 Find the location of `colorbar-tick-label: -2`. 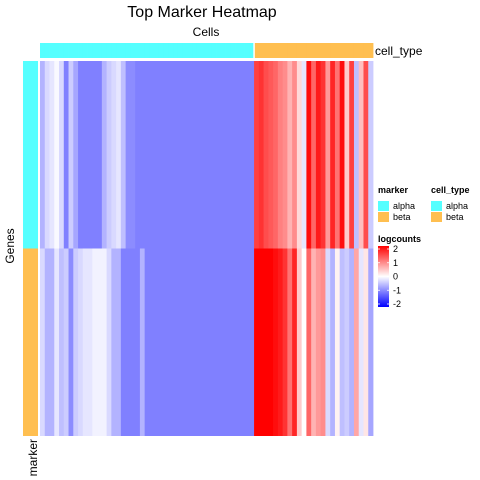

colorbar-tick-label: -2 is located at coordinates (397, 304).